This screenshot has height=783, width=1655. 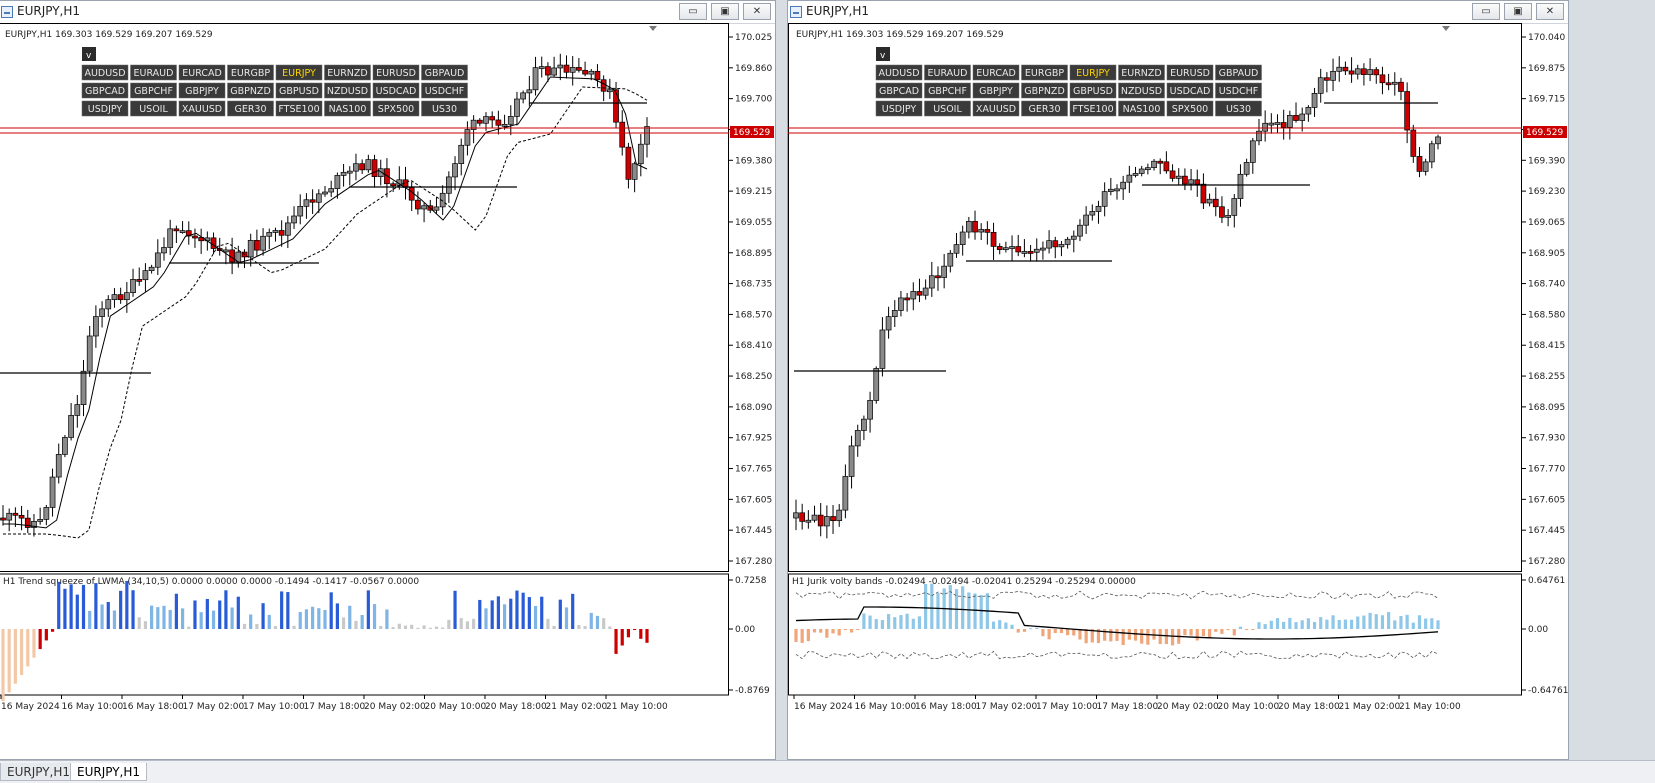 I want to click on time-label: 17 May 18:00, so click(x=1128, y=707).